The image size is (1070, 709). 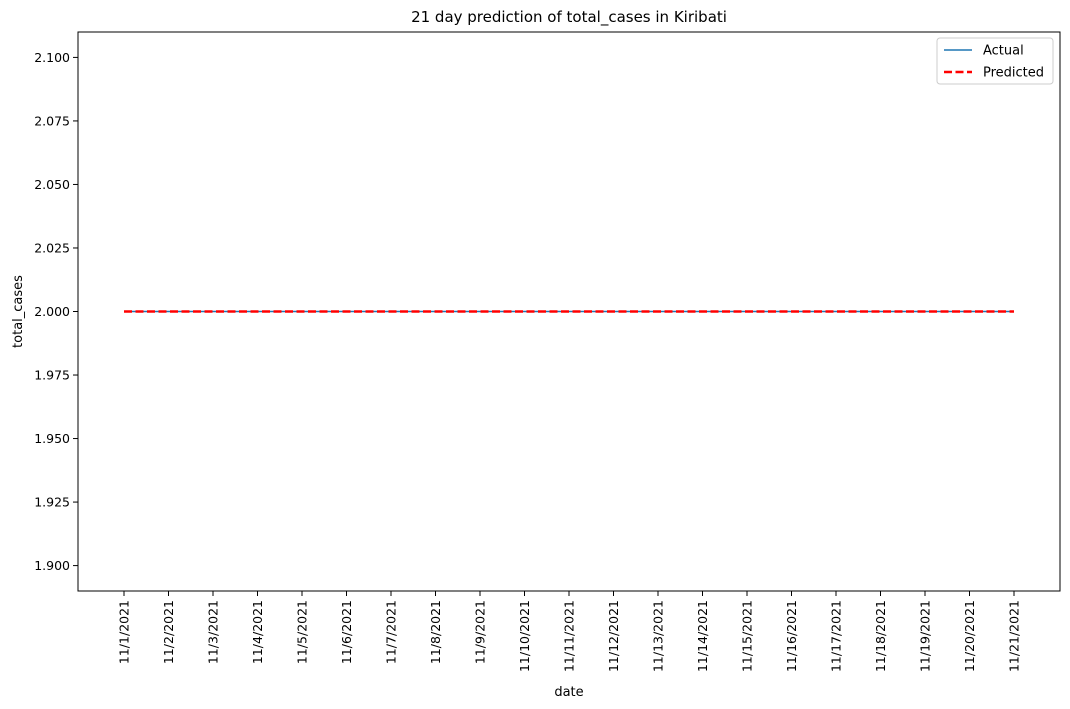 What do you see at coordinates (747, 636) in the screenshot?
I see `x-tick-label: 11/15/2021` at bounding box center [747, 636].